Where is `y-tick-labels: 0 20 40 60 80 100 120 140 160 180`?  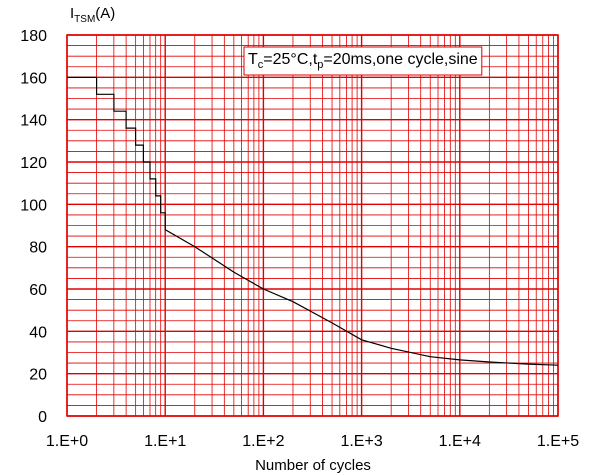 y-tick-labels: 0 20 40 60 80 100 120 140 160 180 is located at coordinates (33, 227).